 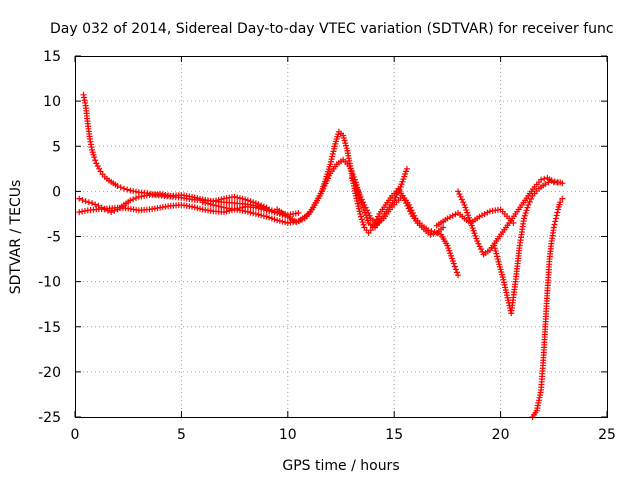 I want to click on y-tick-label: 0, so click(x=56, y=192).